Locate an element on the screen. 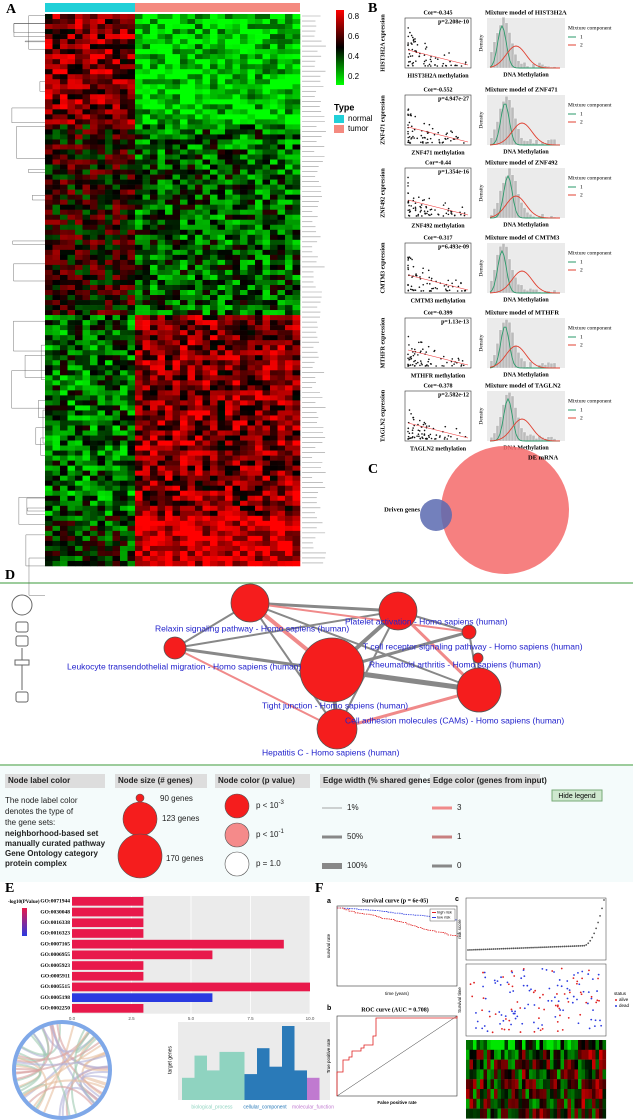 Image resolution: width=633 pixels, height=1120 pixels. zoom-in is located at coordinates (22, 641).